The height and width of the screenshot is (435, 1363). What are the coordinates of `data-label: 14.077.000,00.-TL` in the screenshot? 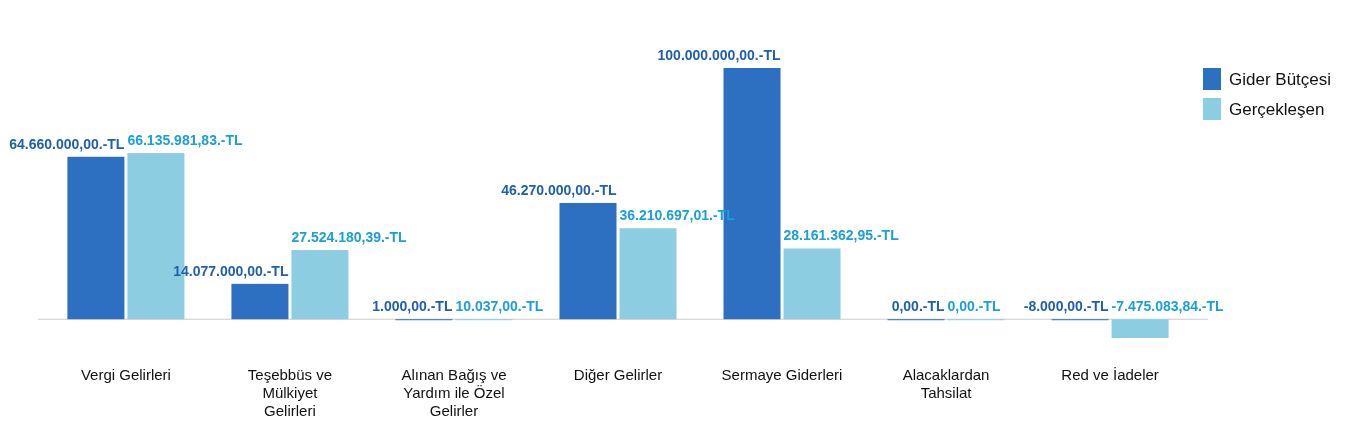 It's located at (231, 270).